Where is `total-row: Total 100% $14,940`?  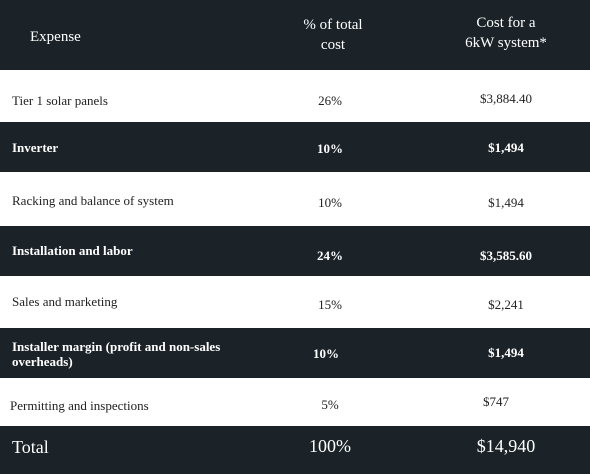
total-row: Total 100% $14,940 is located at coordinates (295, 450).